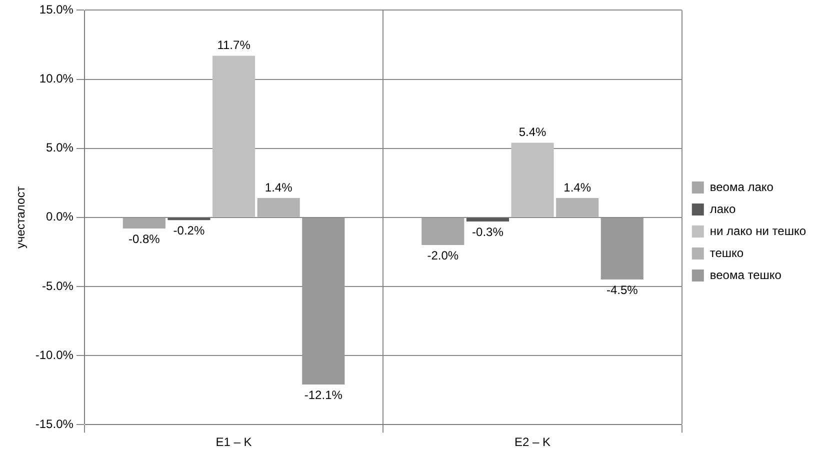  What do you see at coordinates (234, 45) in the screenshot?
I see `data-label: 11.7%` at bounding box center [234, 45].